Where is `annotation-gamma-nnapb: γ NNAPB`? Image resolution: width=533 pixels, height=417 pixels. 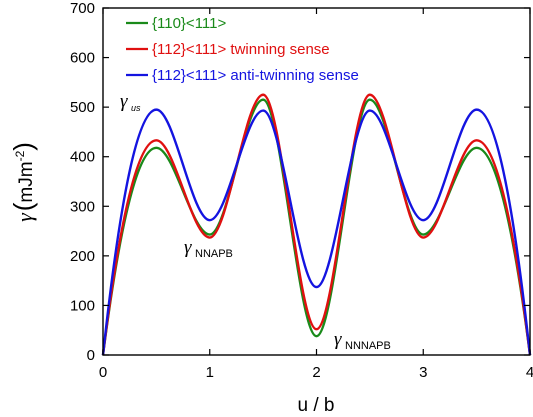
annotation-gamma-nnapb: γ NNAPB is located at coordinates (208, 248).